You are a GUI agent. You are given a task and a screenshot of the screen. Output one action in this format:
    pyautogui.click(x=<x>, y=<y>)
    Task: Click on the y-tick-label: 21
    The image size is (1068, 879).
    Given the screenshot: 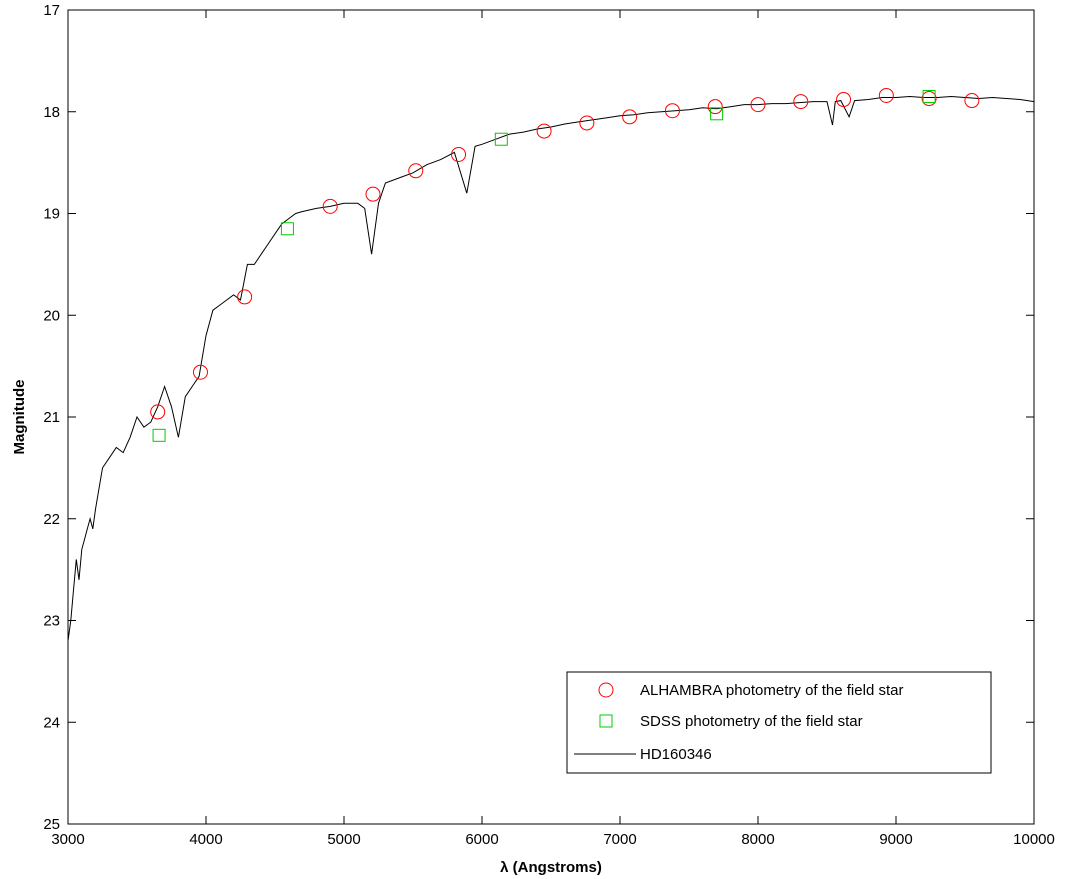 What is the action you would take?
    pyautogui.click(x=51, y=417)
    